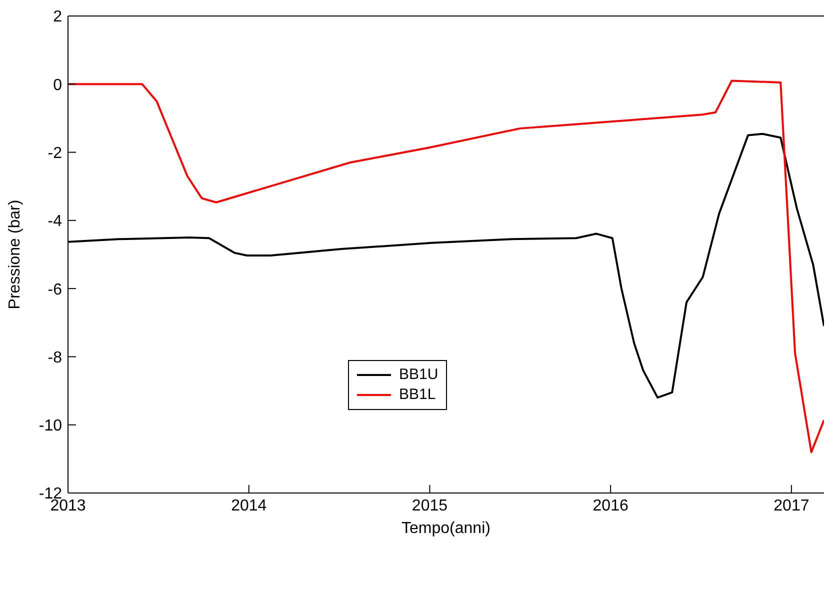 The image size is (832, 599). Describe the element at coordinates (55, 153) in the screenshot. I see `y-tick-label: -2` at that location.